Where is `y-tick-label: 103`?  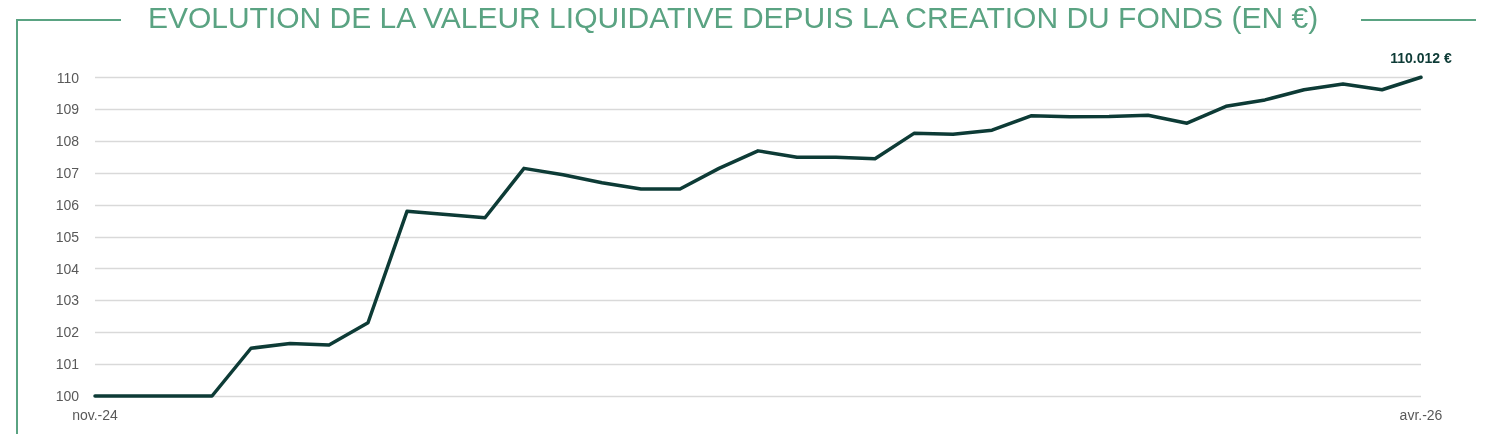 y-tick-label: 103 is located at coordinates (67, 300).